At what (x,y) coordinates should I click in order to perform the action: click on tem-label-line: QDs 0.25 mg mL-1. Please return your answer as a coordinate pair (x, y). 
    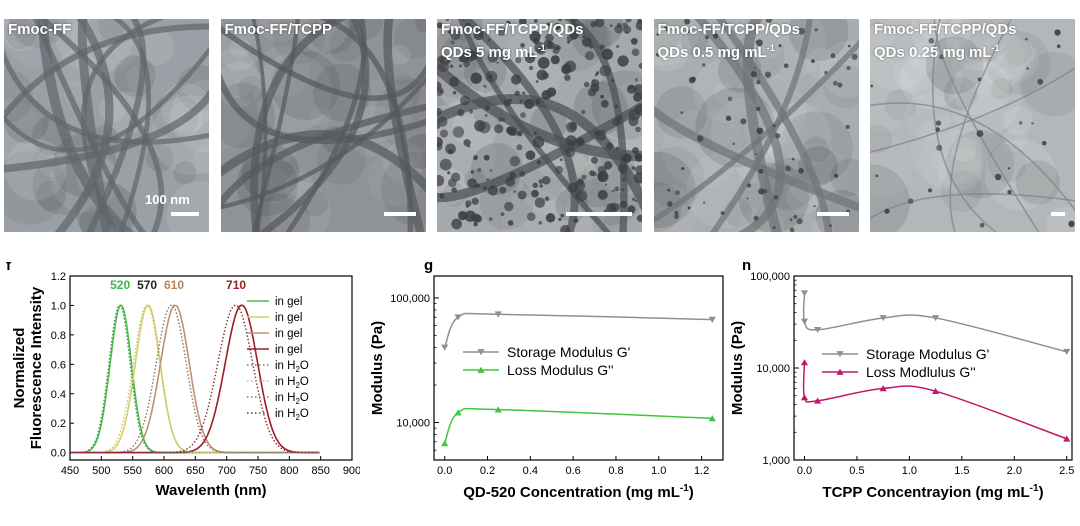
    Looking at the image, I should click on (937, 52).